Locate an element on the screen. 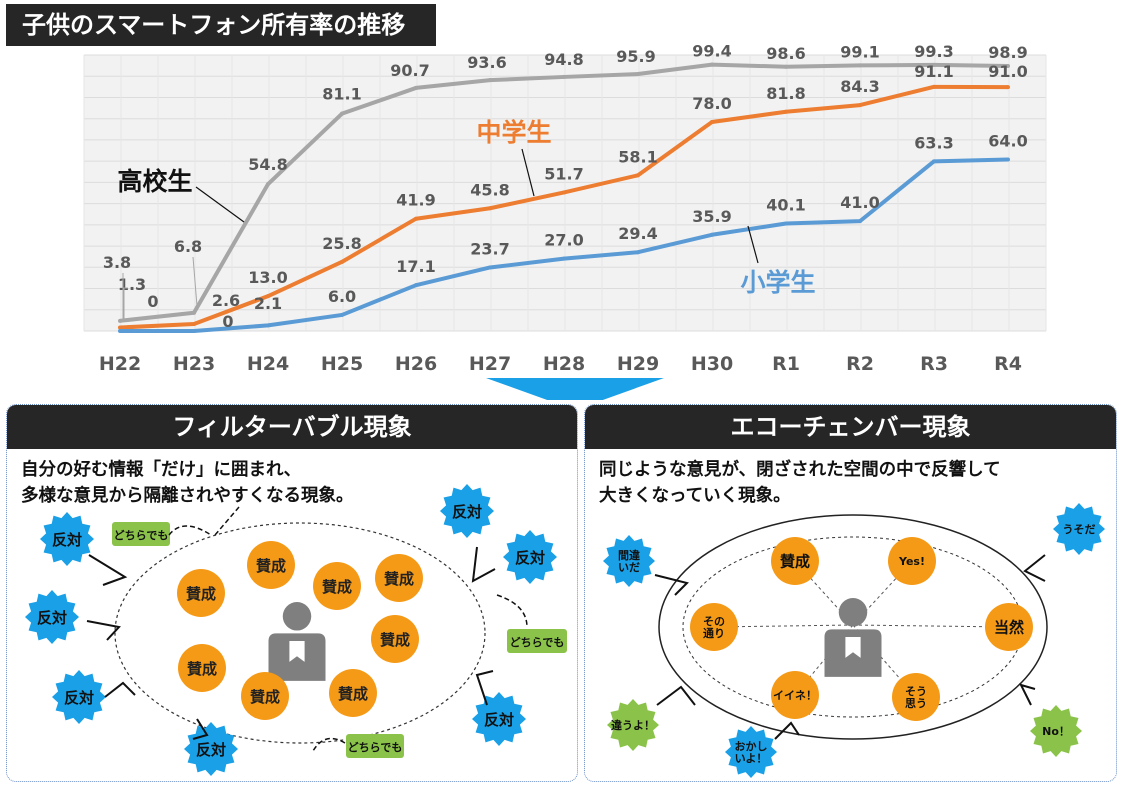 Image resolution: width=1122 pixels, height=789 pixels. data-label: 6.8 is located at coordinates (188, 246).